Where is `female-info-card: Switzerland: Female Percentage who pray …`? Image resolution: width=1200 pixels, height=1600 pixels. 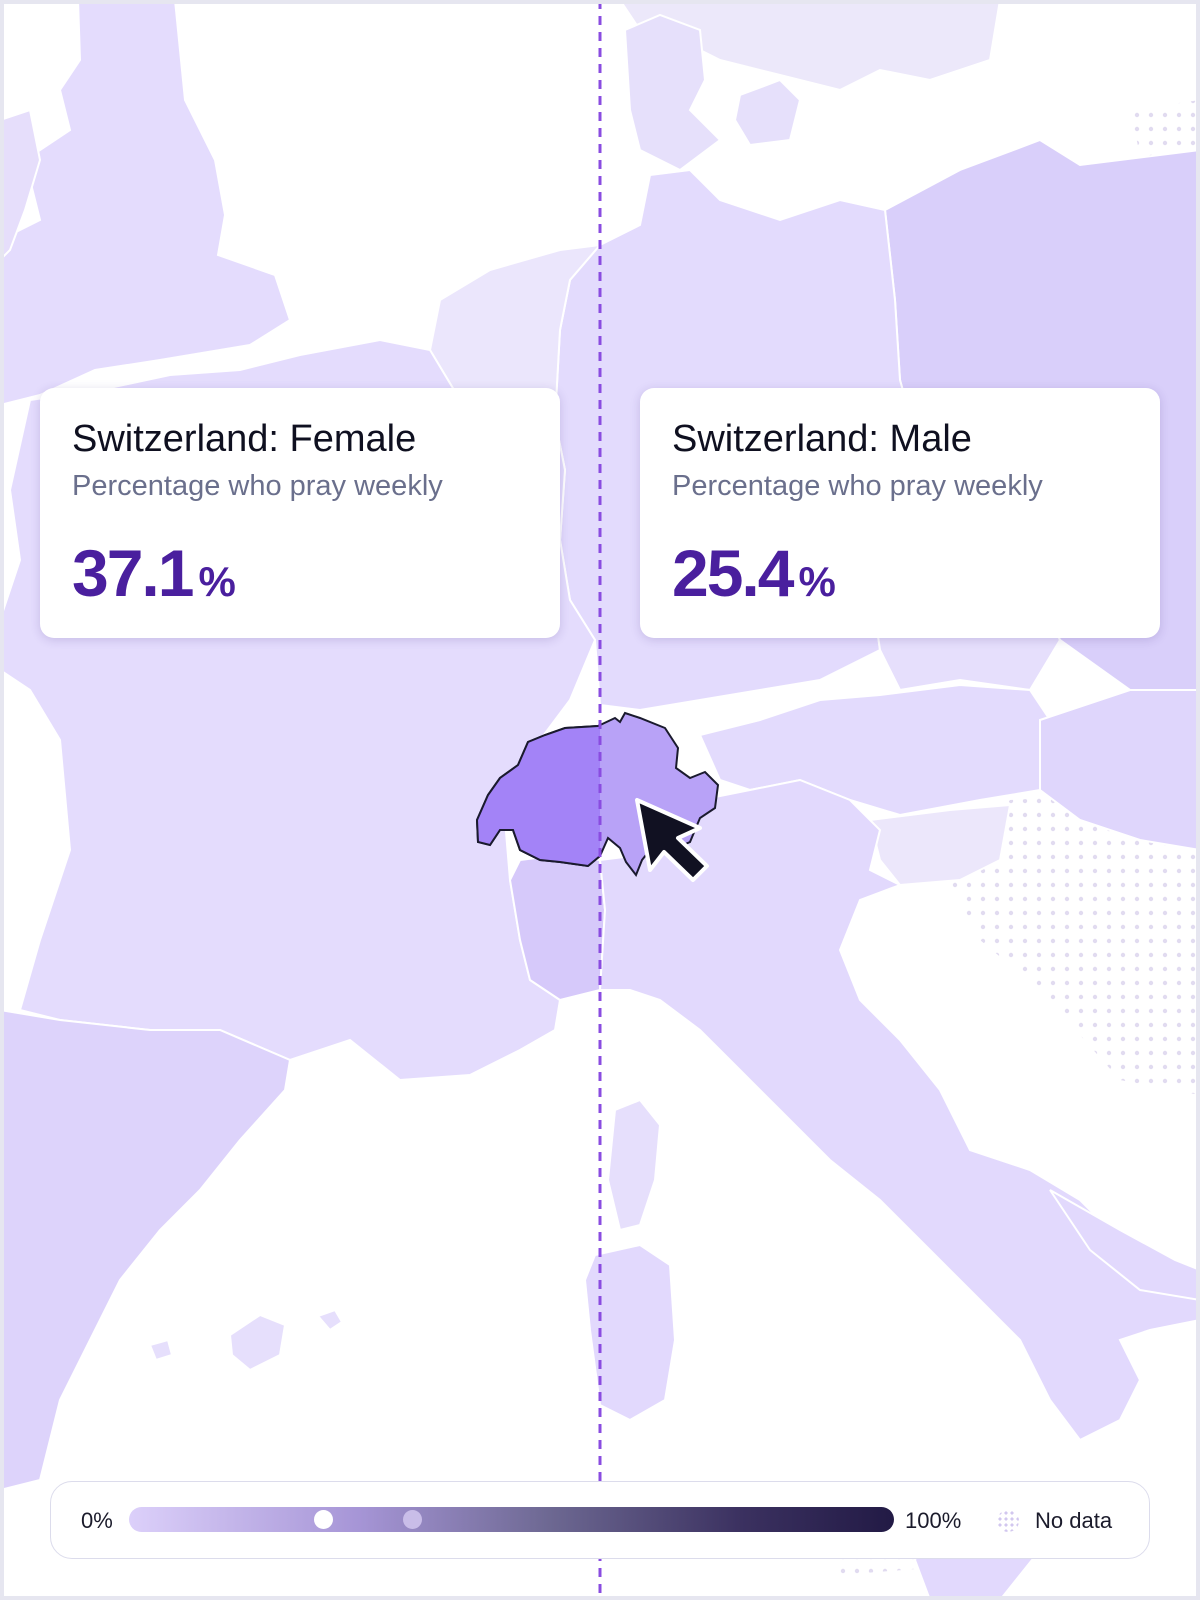
female-info-card: Switzerland: Female Percentage who pray … is located at coordinates (300, 513).